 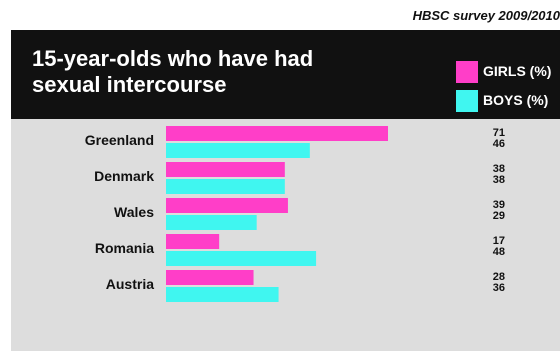 I want to click on source-label: HBSC survey 2009/2010, so click(x=486, y=15).